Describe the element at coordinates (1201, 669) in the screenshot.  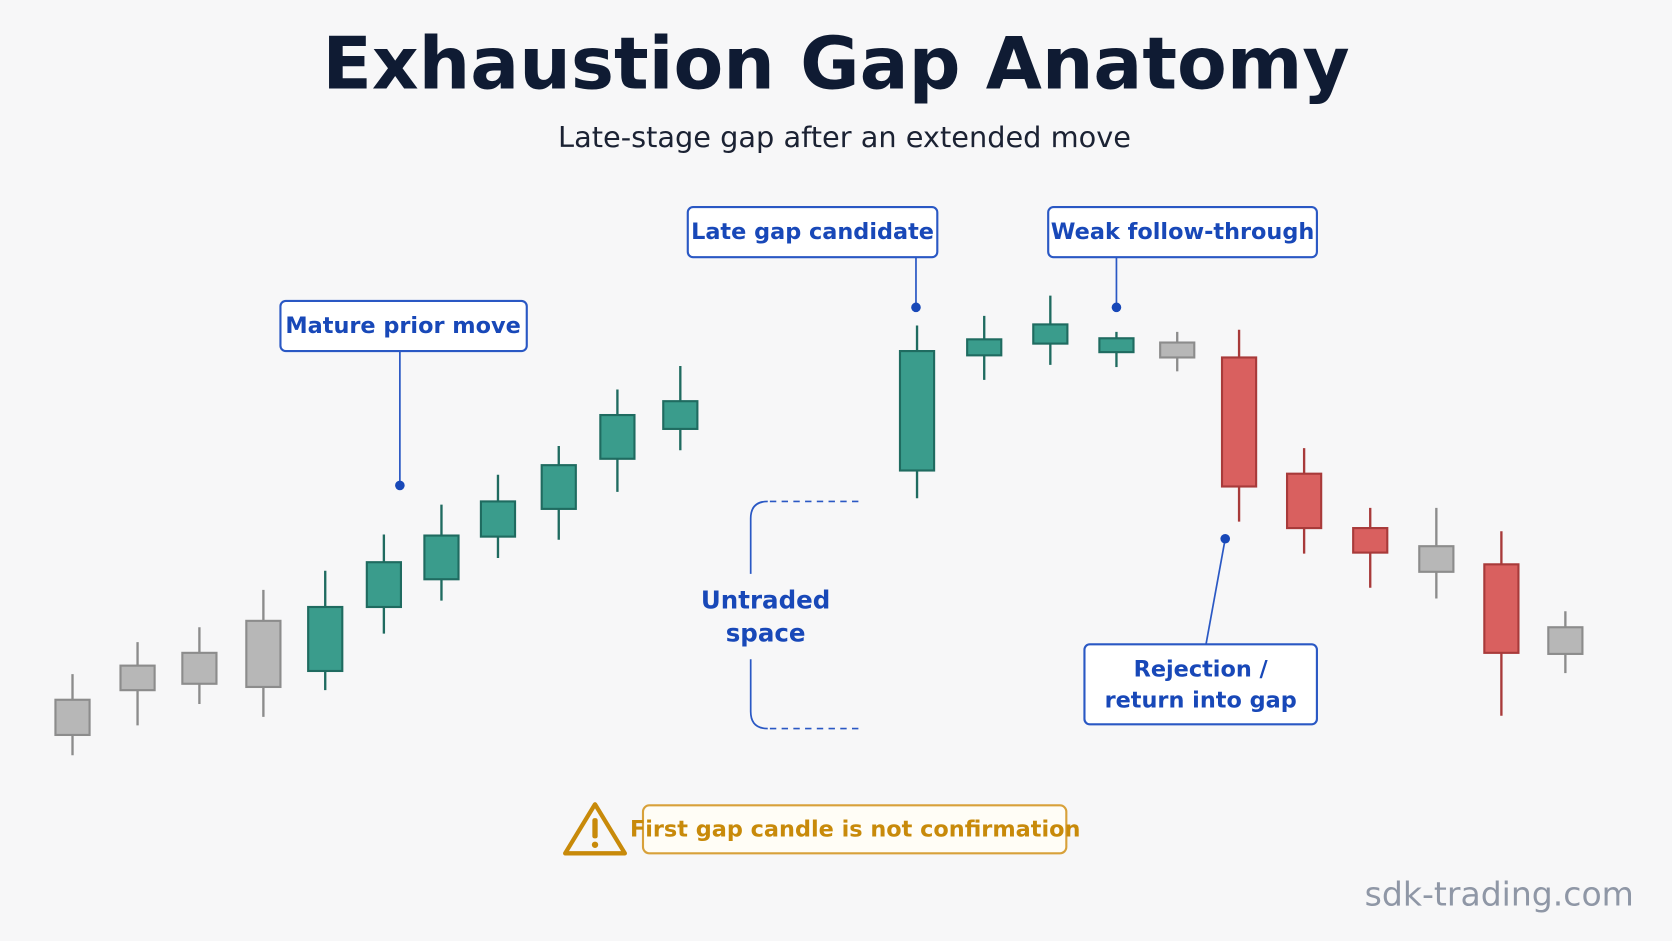
I see `label: Rejection /` at that location.